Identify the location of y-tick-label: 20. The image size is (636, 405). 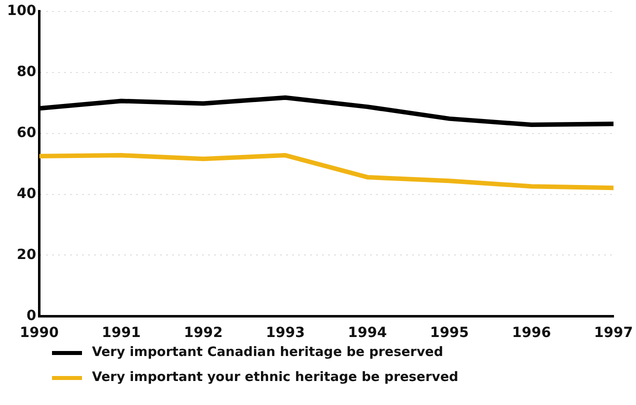
(26, 254).